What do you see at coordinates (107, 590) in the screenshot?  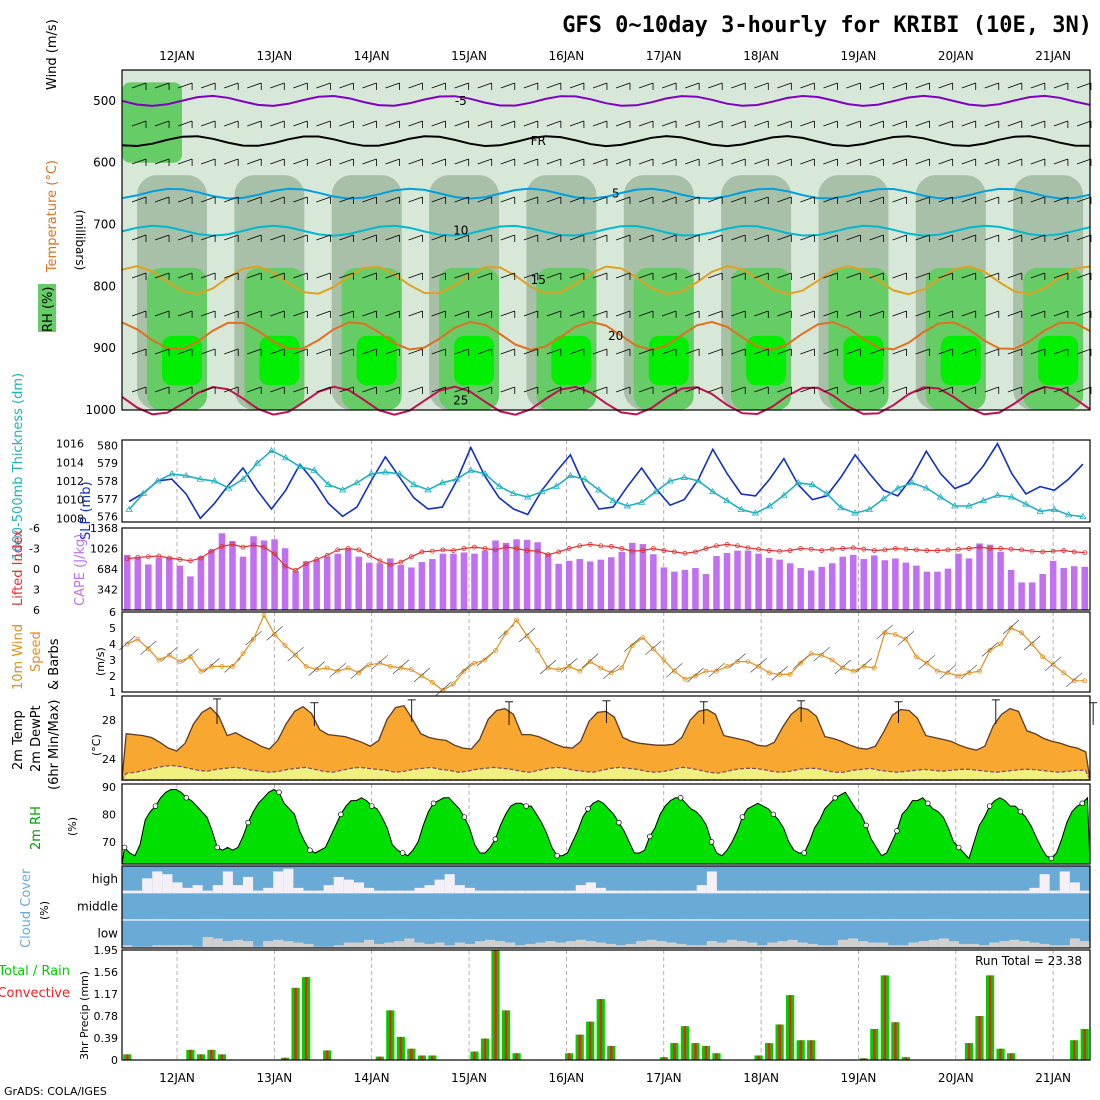 I see `cape-tick: 342` at bounding box center [107, 590].